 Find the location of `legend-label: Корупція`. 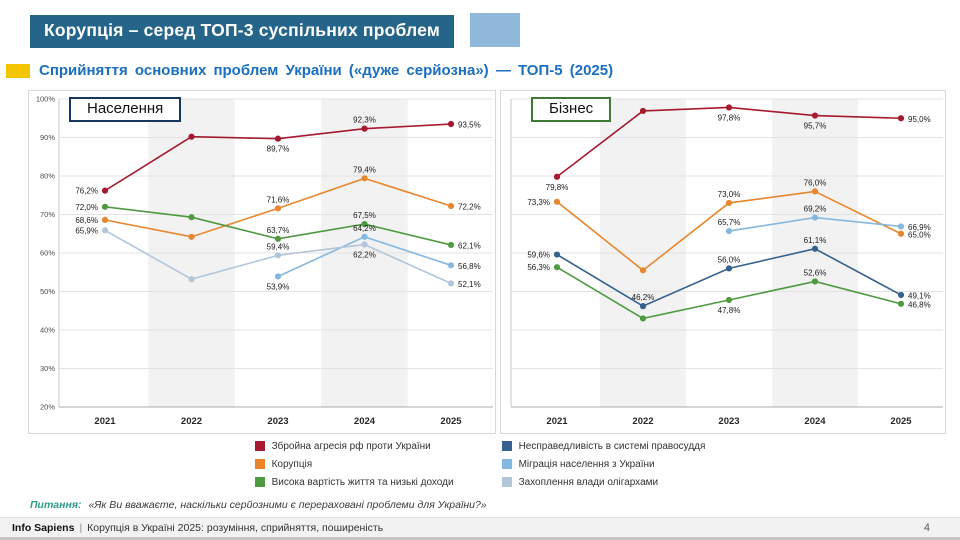

legend-label: Корупція is located at coordinates (292, 464).